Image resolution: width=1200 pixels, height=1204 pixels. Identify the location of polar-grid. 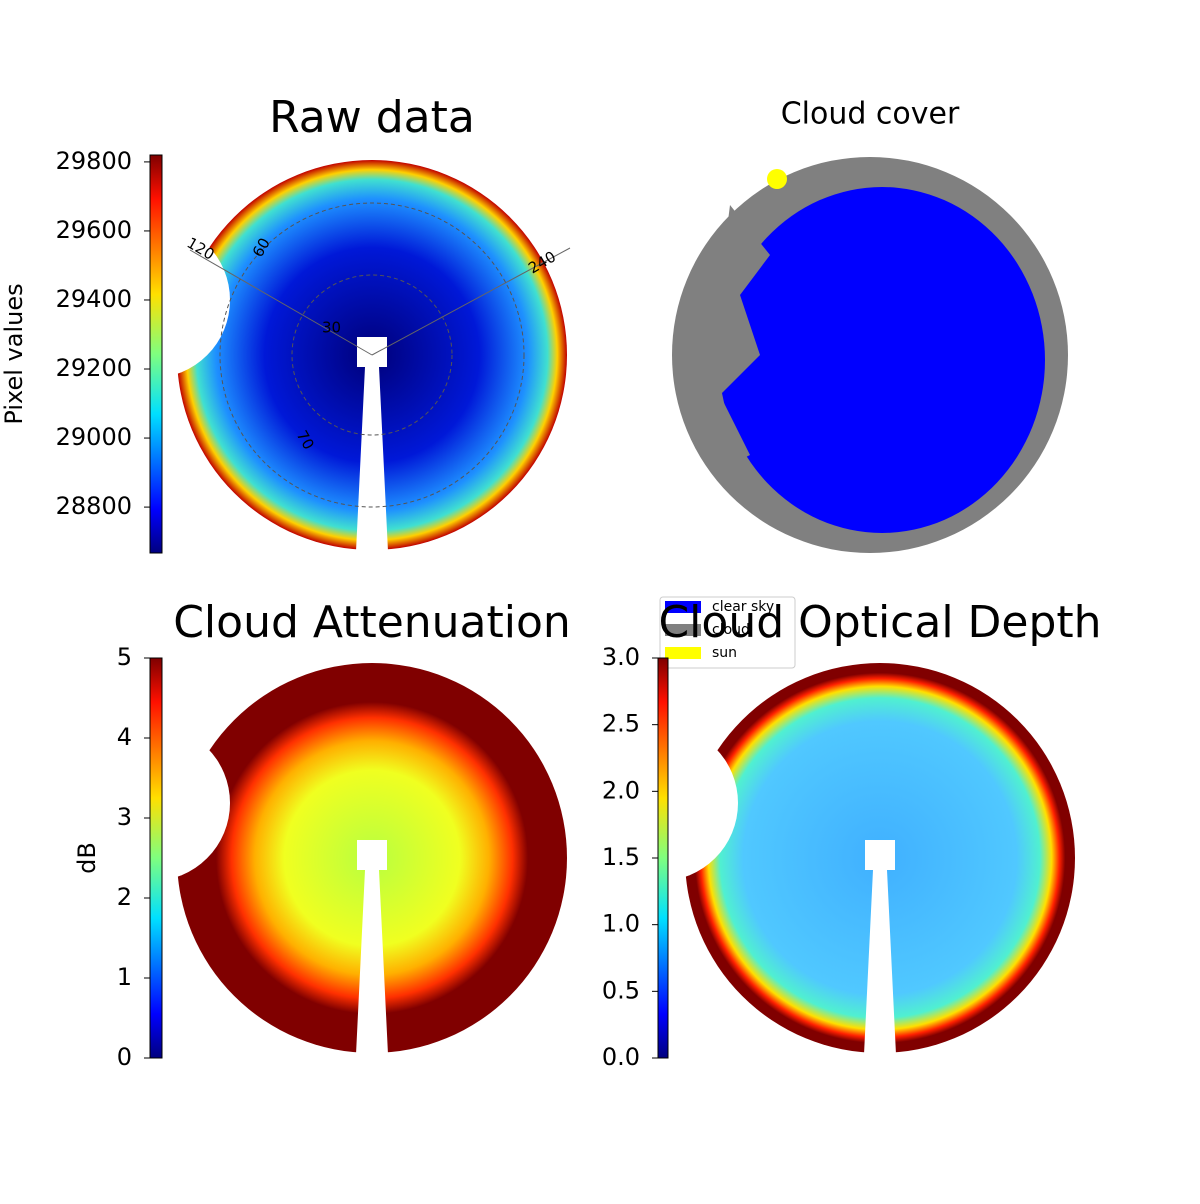
(372, 355).